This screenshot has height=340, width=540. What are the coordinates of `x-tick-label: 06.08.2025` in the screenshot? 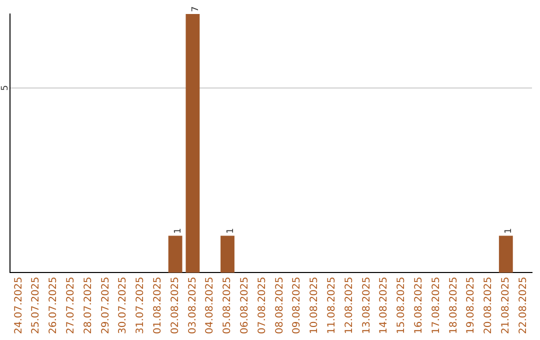 It's located at (244, 305).